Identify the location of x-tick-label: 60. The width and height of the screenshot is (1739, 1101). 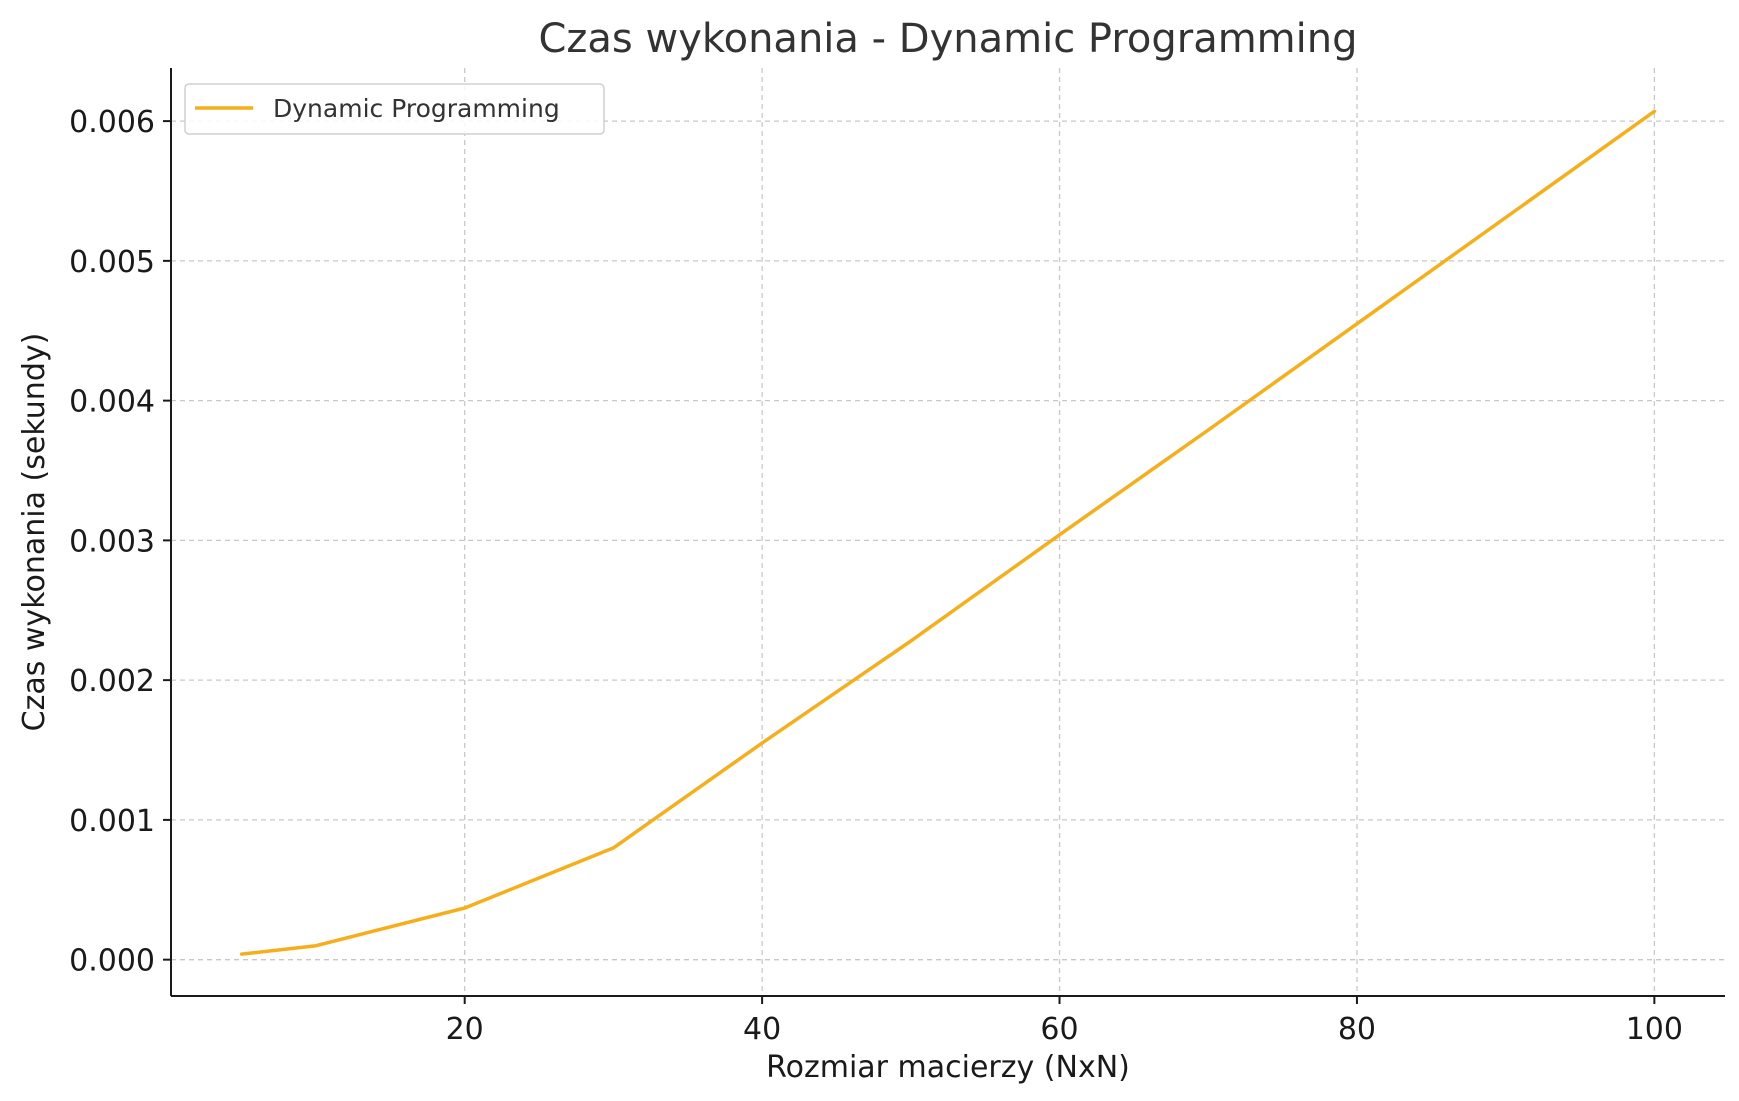
(1059, 1029).